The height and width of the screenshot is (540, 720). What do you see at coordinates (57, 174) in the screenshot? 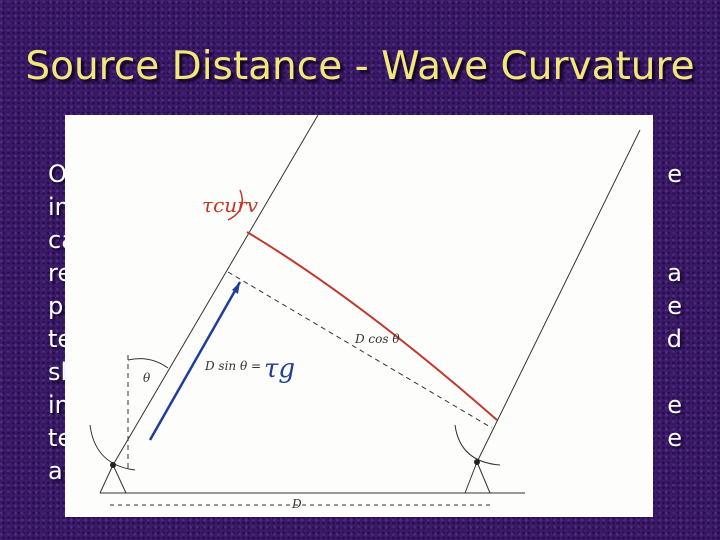
I see `body-text-fragment: O` at bounding box center [57, 174].